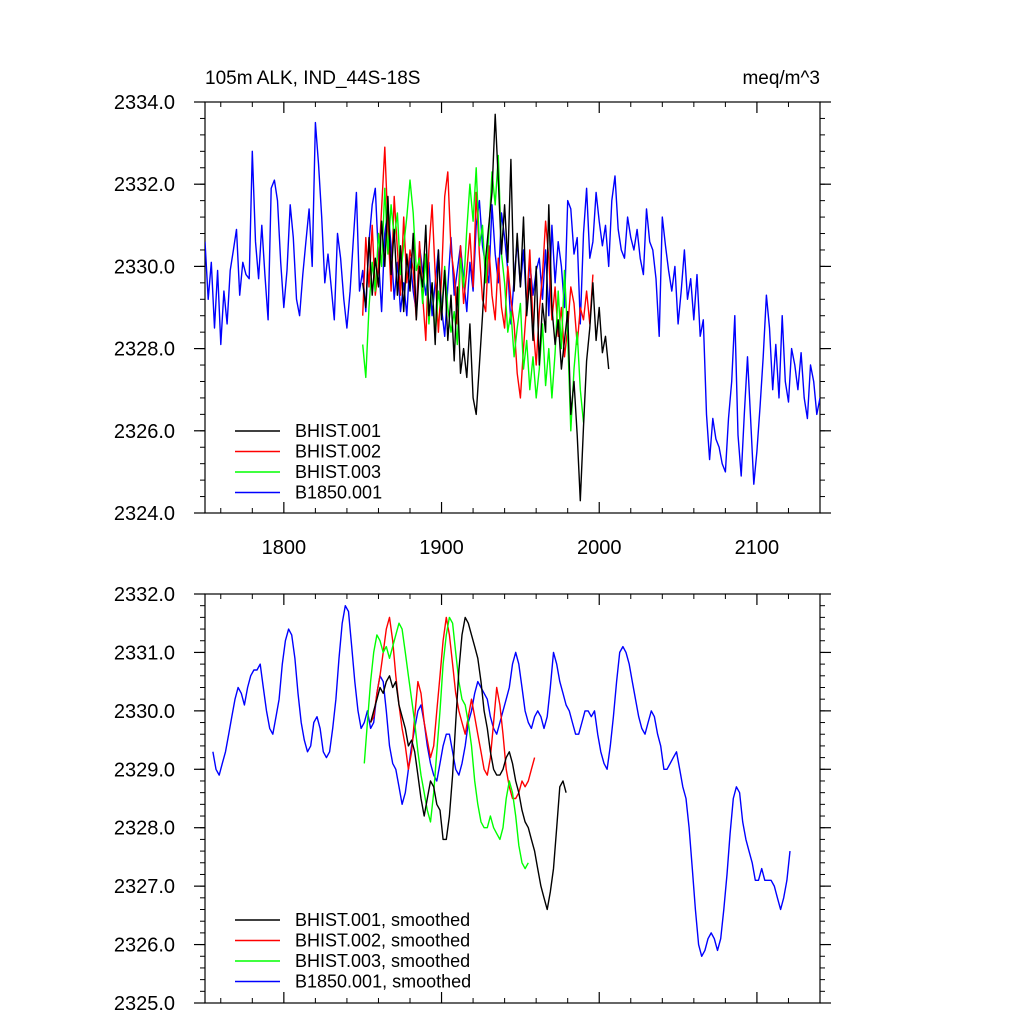  What do you see at coordinates (284, 548) in the screenshot?
I see `x-tick-label: 1800` at bounding box center [284, 548].